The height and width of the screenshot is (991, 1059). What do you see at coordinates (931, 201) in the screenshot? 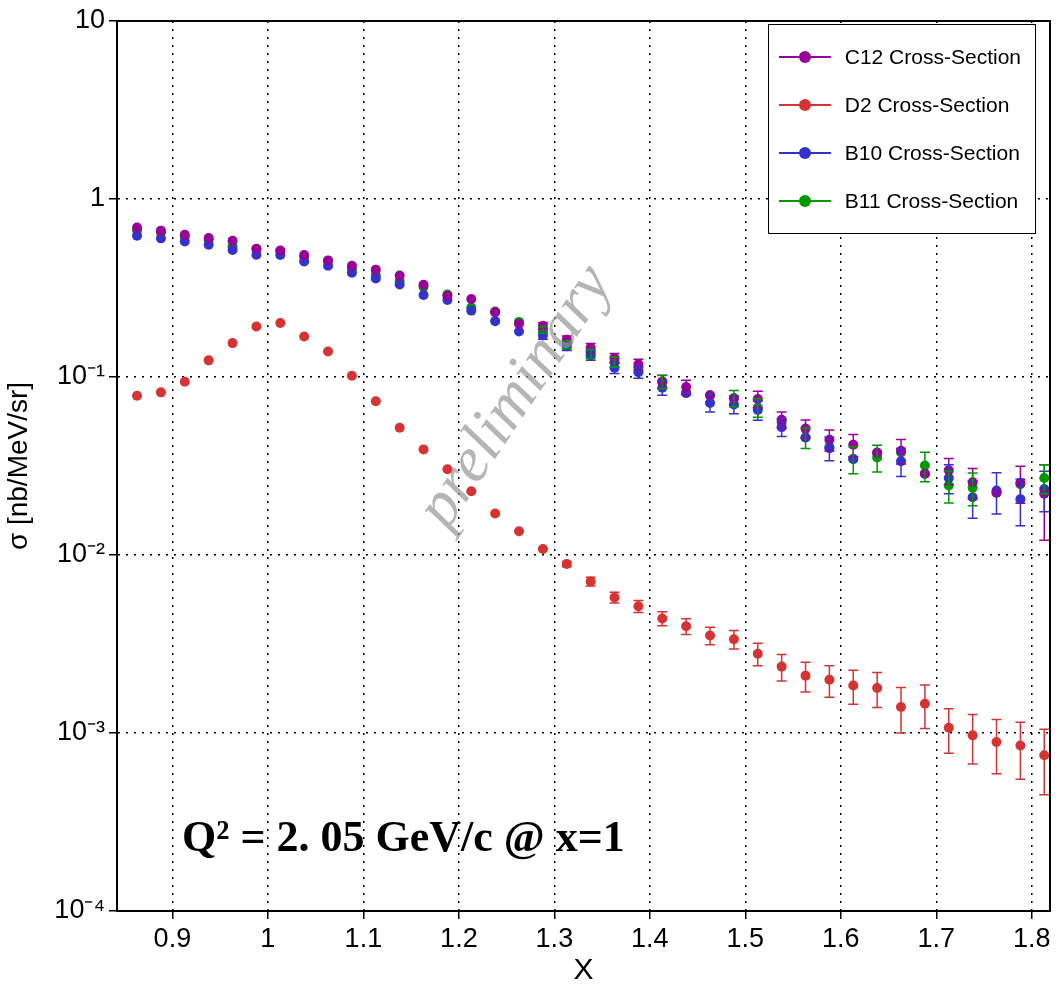
I see `legend-label: B11 Cross-Section` at bounding box center [931, 201].